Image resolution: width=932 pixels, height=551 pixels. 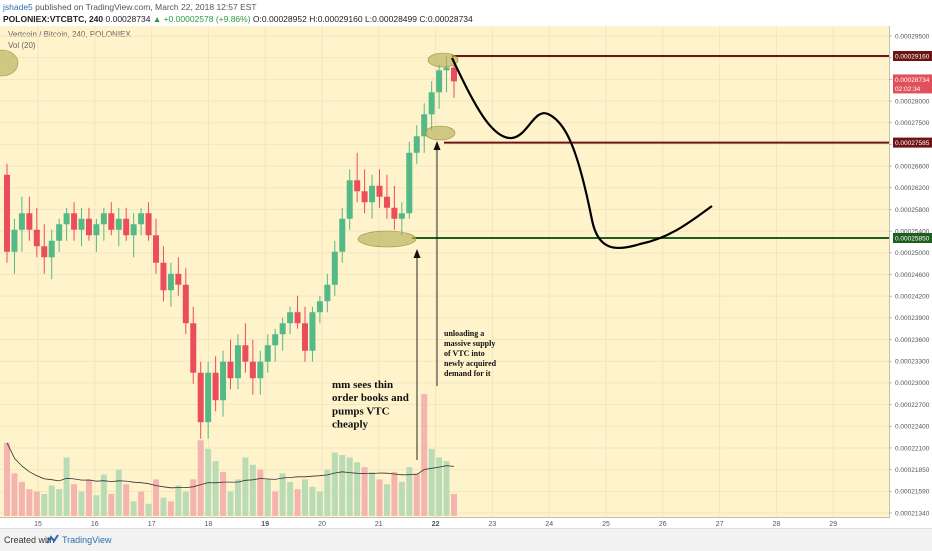 I want to click on tradingview-logo-icon, so click(x=52, y=539).